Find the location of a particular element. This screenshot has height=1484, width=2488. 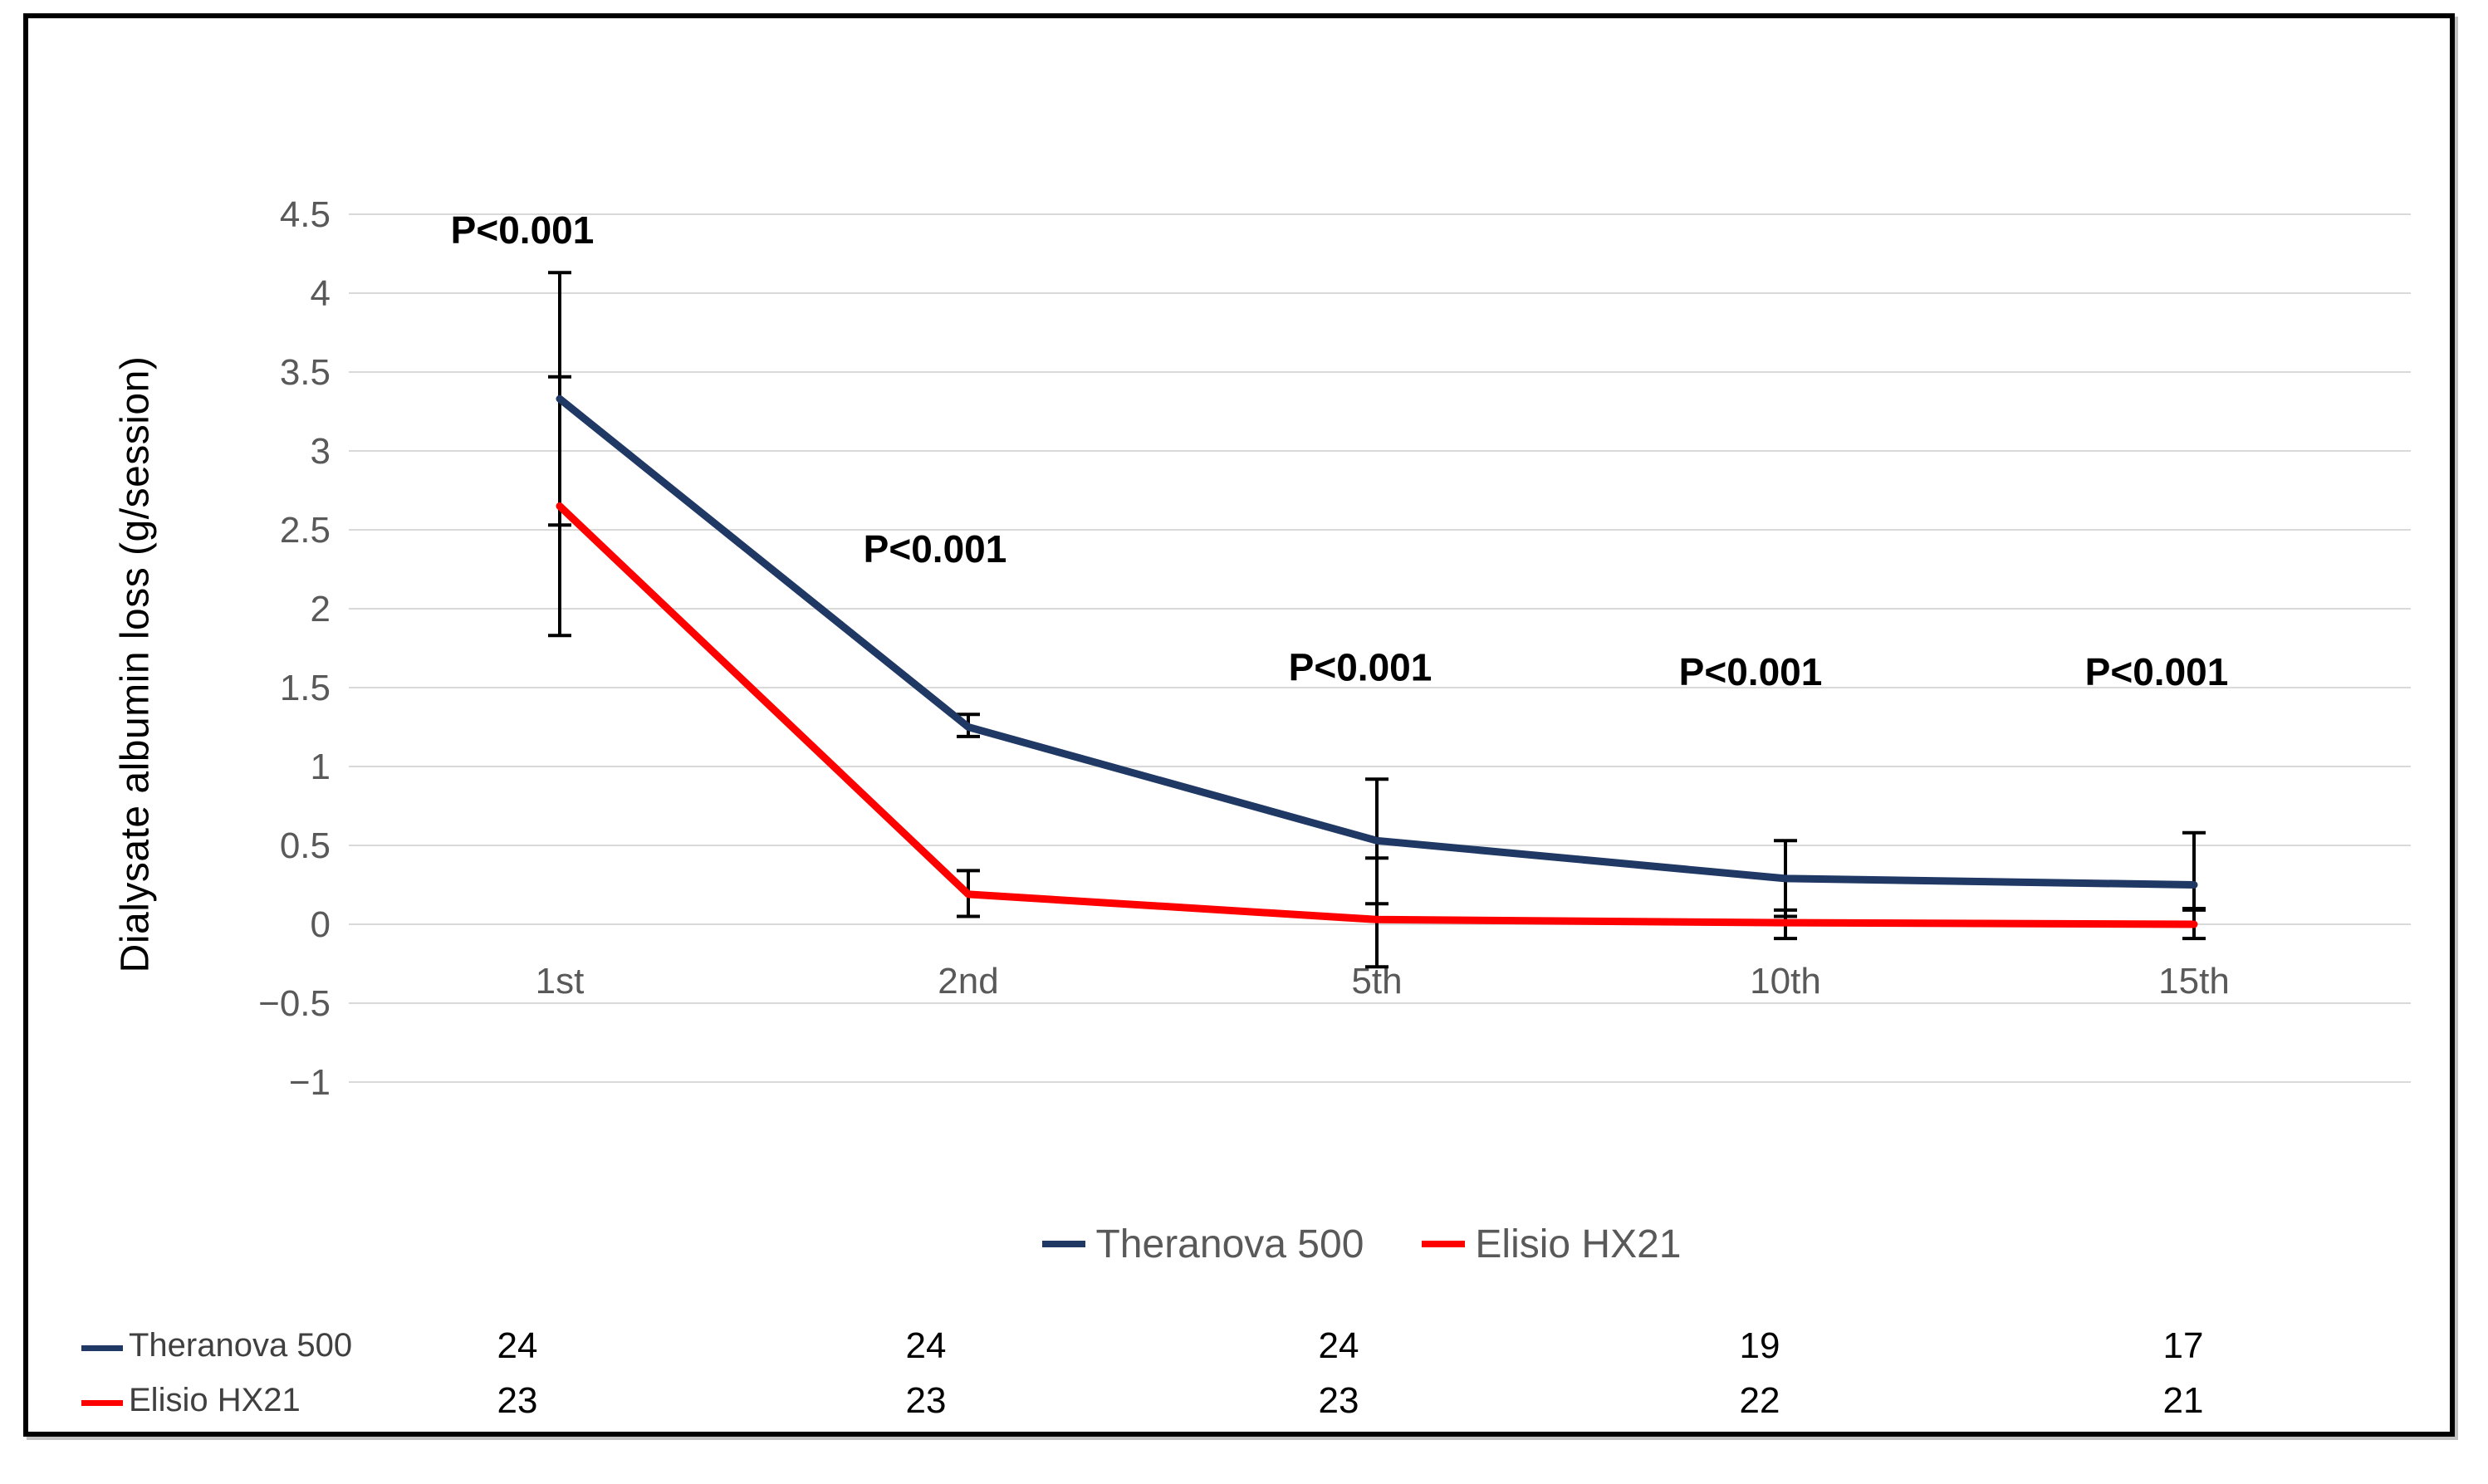

theranova-count-2nd: 24 is located at coordinates (926, 1345).